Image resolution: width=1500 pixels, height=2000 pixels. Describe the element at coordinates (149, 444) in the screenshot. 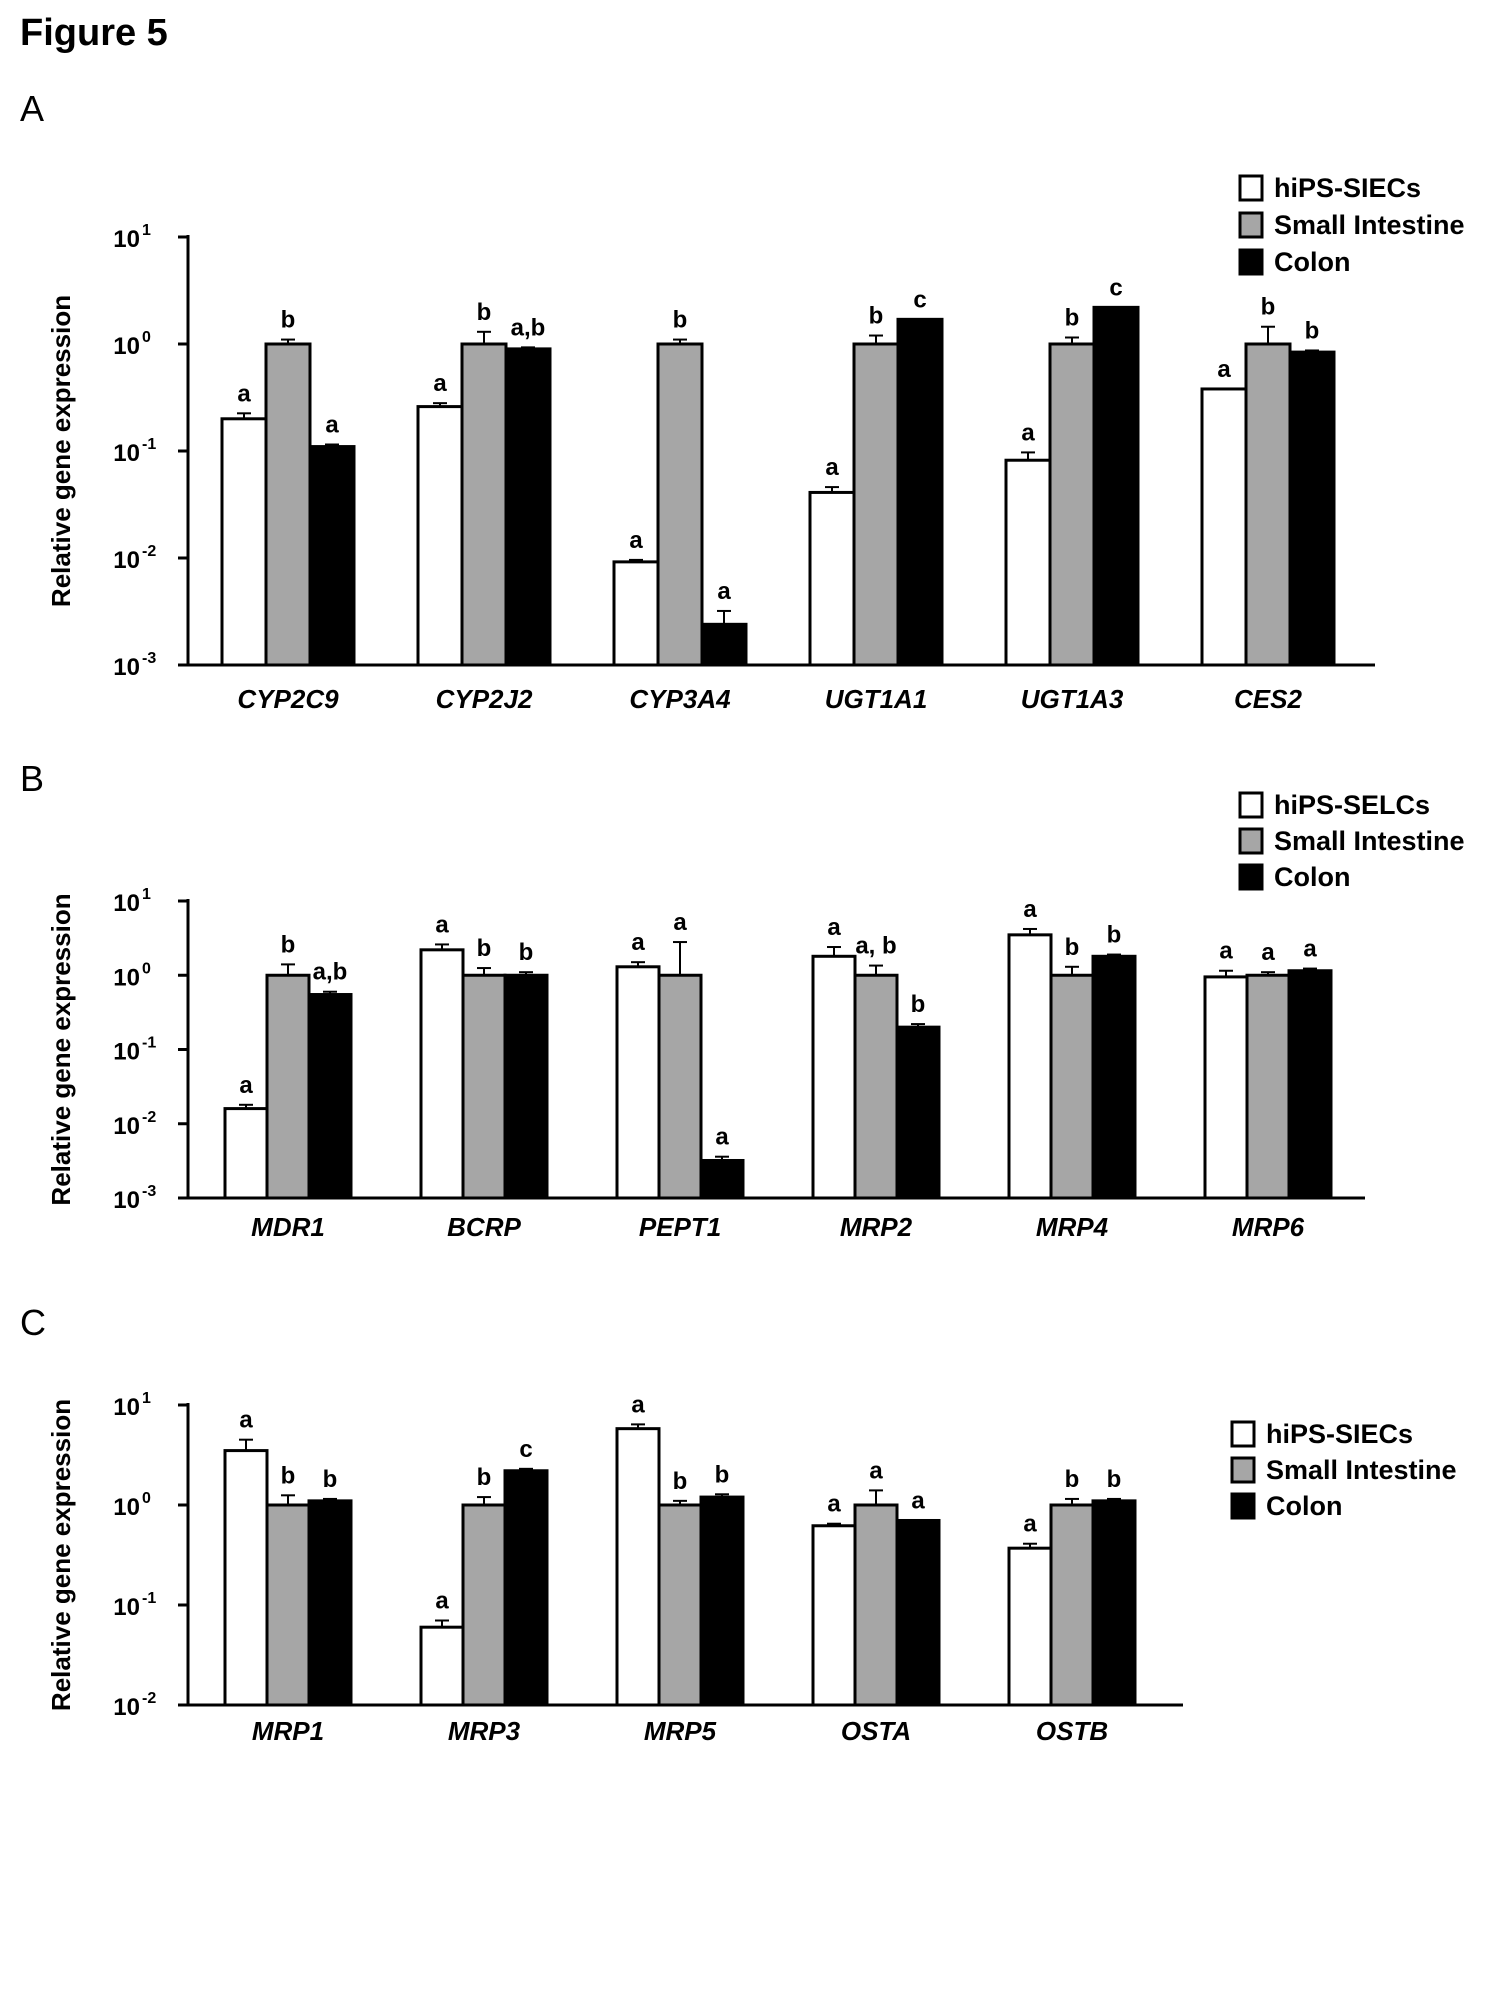

I see `y-tick-exponent: -1` at that location.